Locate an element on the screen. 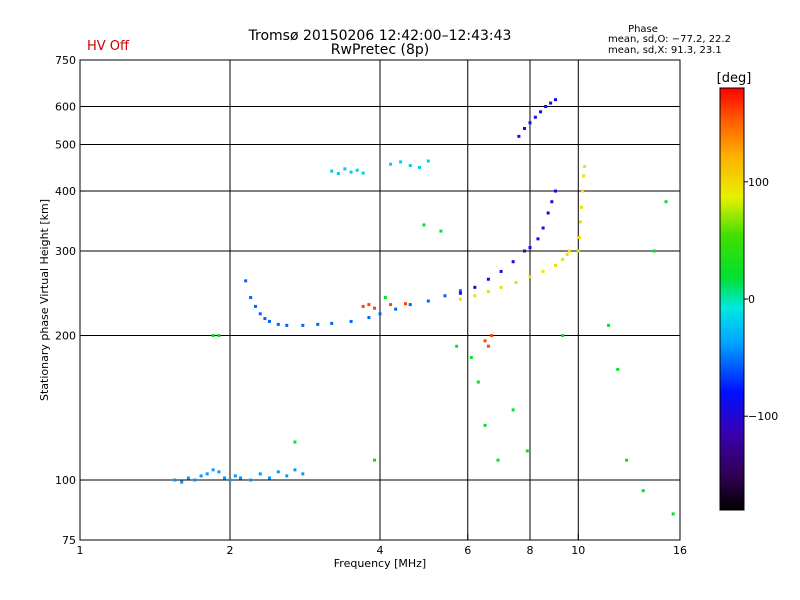  x-tick-label: 1 is located at coordinates (80, 550).